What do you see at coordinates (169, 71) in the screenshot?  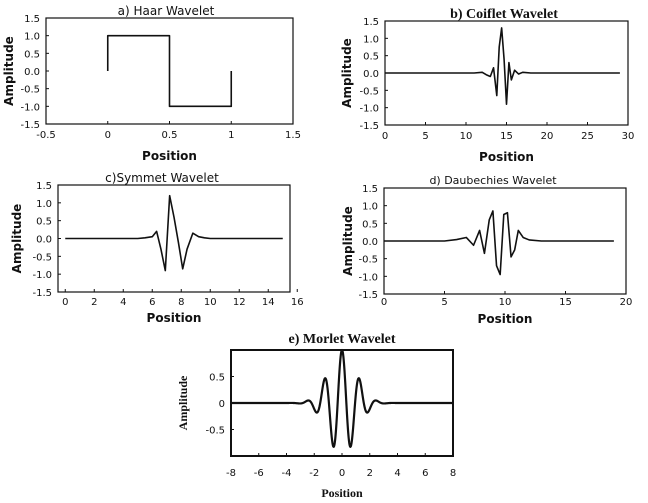 I see `haar-series-line` at bounding box center [169, 71].